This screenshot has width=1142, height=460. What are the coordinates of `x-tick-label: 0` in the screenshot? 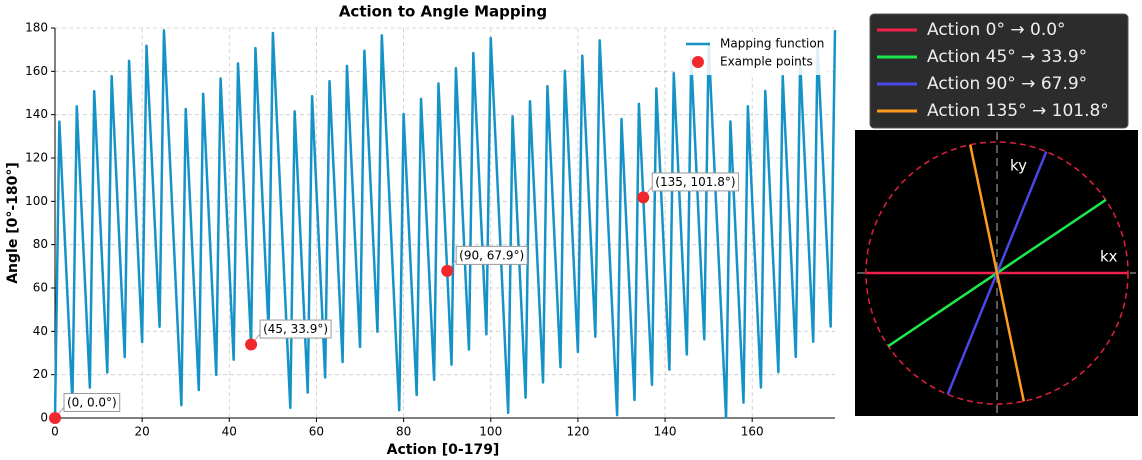 It's located at (55, 432).